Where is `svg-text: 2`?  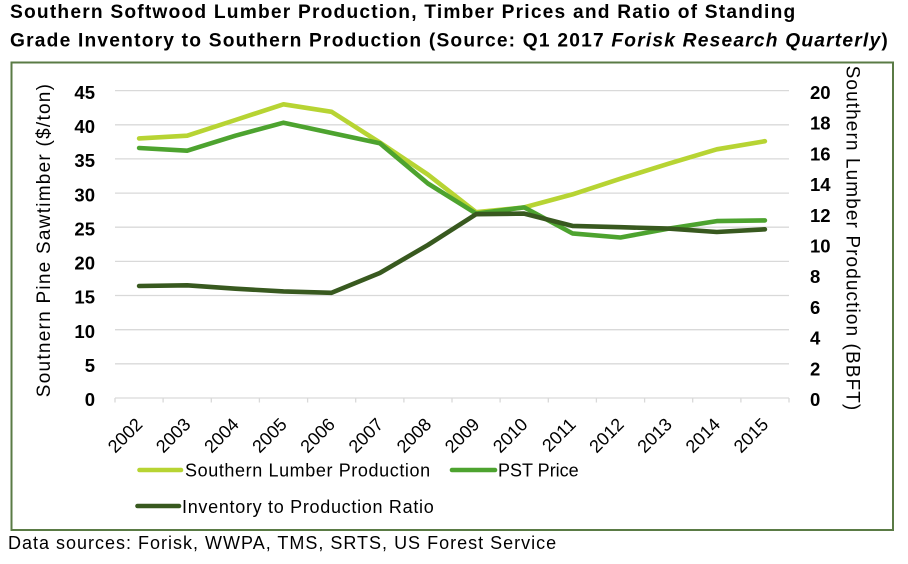 svg-text: 2 is located at coordinates (815, 369).